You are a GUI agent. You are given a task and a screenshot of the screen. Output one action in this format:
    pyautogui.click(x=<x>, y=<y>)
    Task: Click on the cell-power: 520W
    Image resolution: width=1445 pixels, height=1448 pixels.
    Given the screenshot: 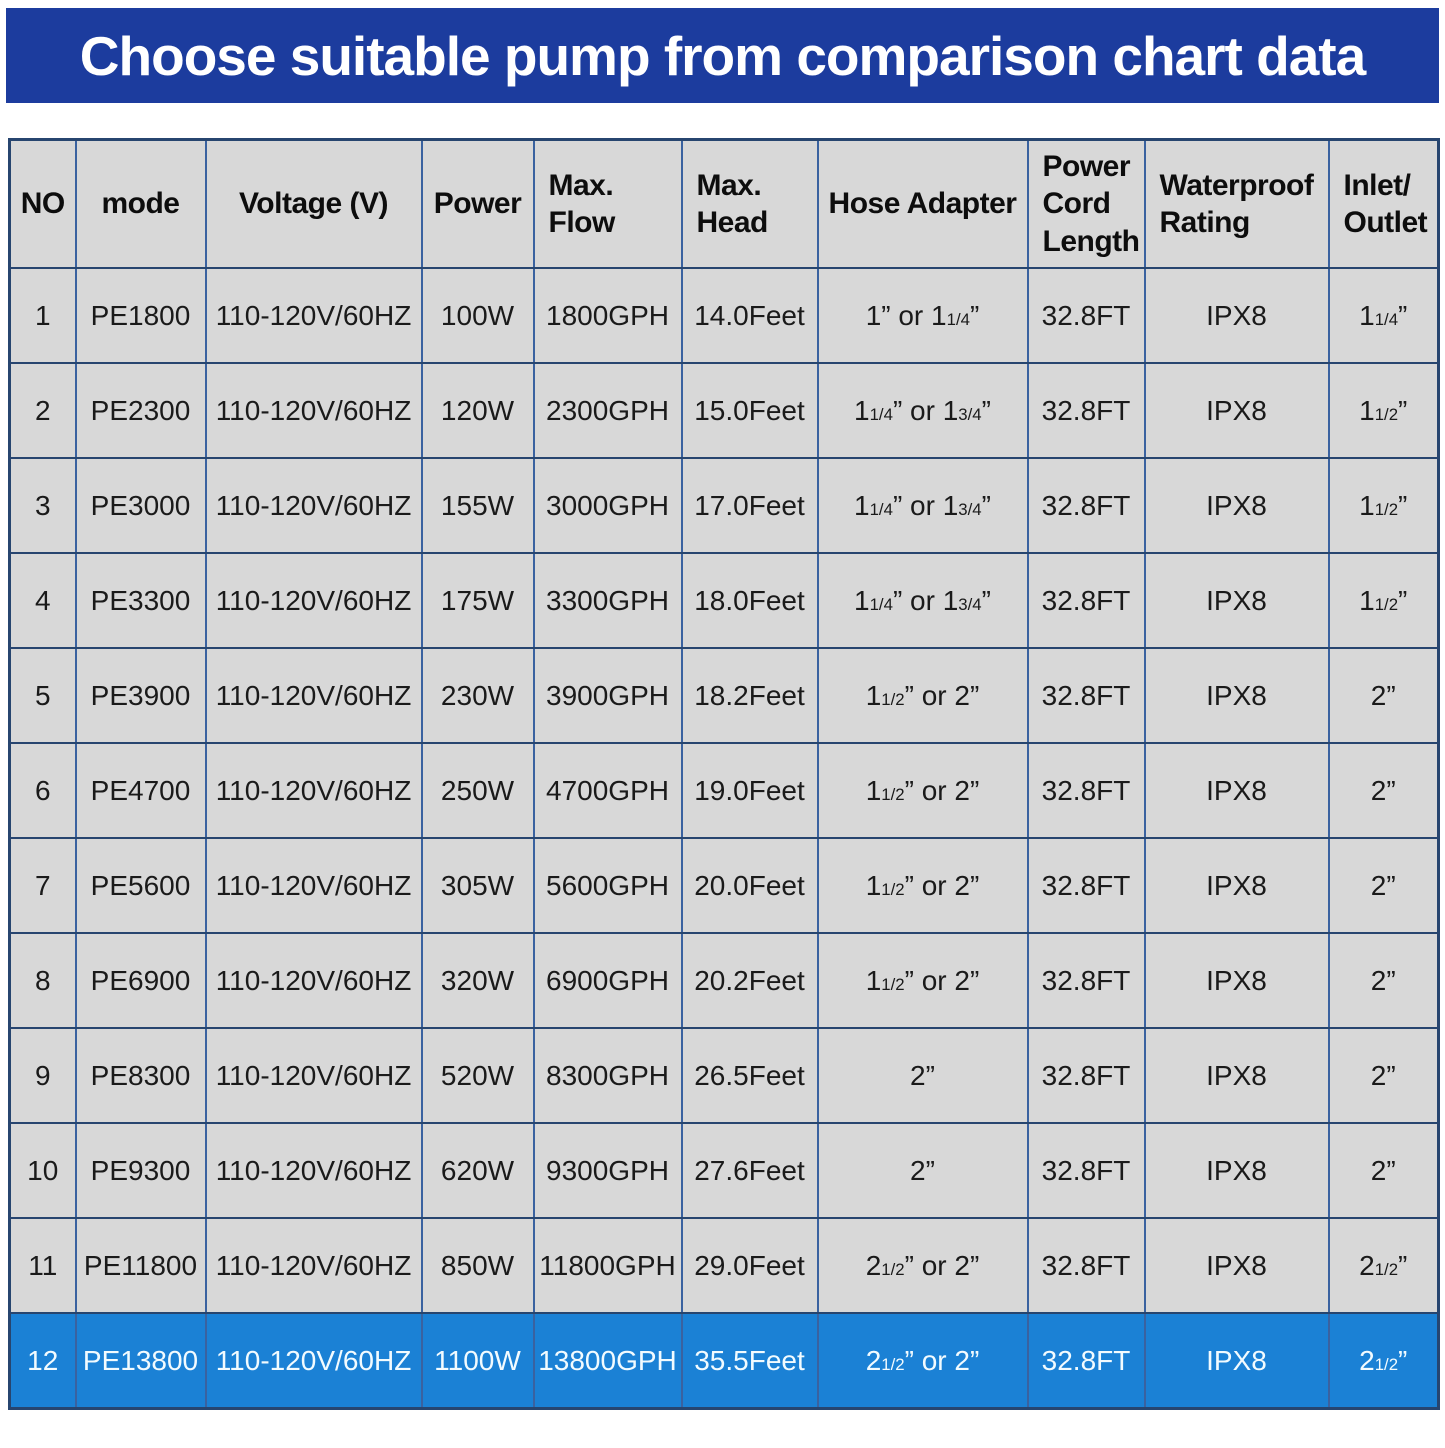 What is the action you would take?
    pyautogui.click(x=477, y=1075)
    